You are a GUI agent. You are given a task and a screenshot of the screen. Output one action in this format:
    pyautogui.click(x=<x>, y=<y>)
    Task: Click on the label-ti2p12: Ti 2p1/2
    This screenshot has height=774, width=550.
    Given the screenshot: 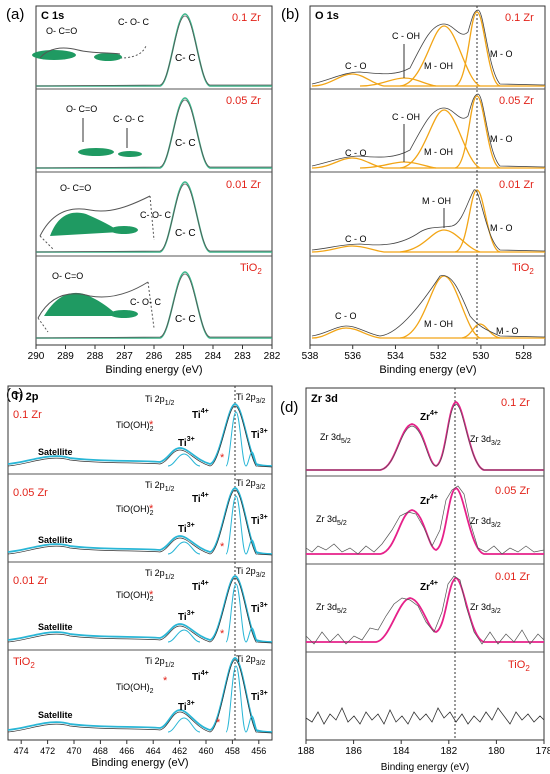 What is the action you would take?
    pyautogui.click(x=160, y=662)
    